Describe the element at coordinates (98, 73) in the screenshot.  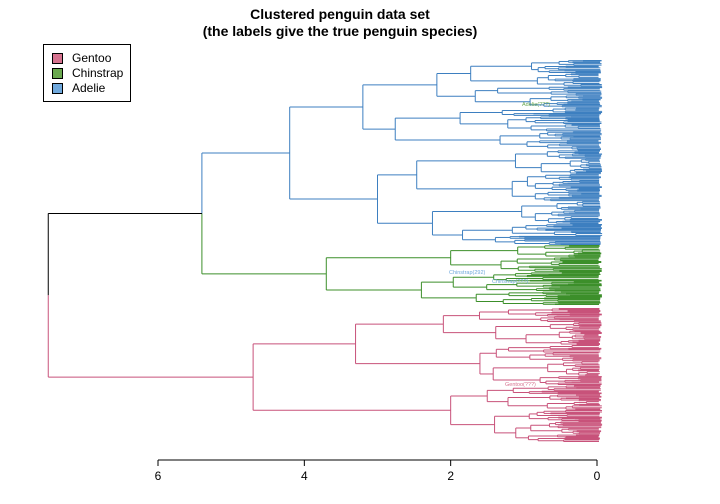
I see `legend-label-chinstrap: Chinstrap` at that location.